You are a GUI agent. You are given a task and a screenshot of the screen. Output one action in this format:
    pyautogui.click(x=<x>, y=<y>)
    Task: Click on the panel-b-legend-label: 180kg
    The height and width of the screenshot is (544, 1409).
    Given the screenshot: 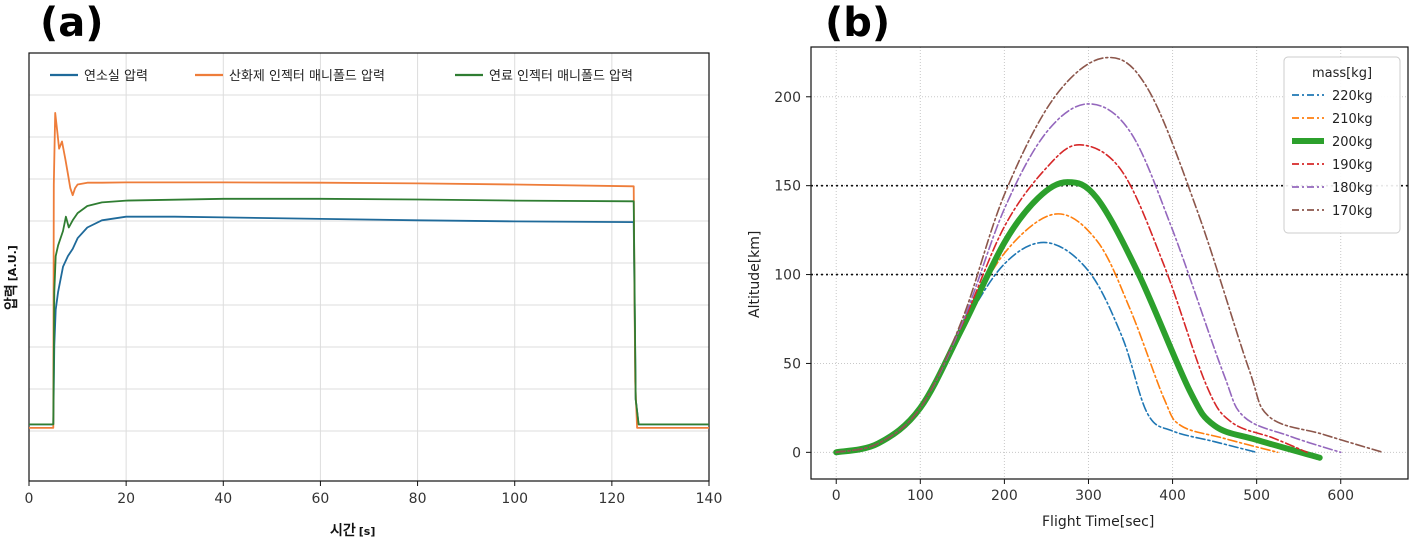 What is the action you would take?
    pyautogui.click(x=1352, y=188)
    